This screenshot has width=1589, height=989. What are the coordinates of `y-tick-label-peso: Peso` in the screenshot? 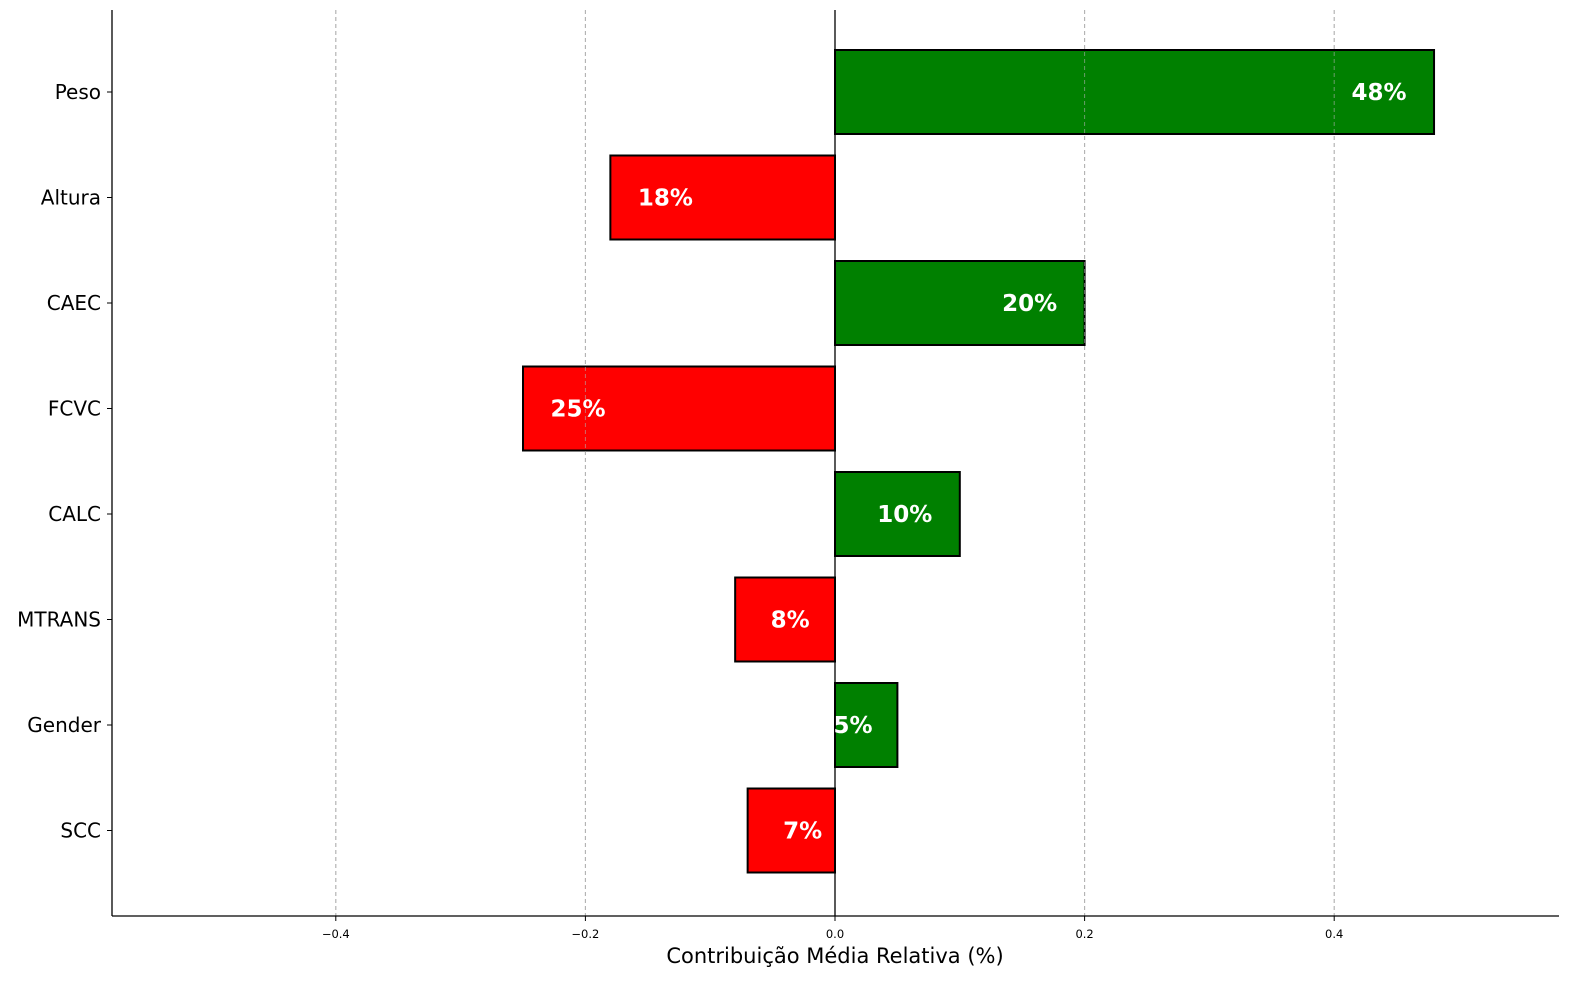 It's located at (78, 92).